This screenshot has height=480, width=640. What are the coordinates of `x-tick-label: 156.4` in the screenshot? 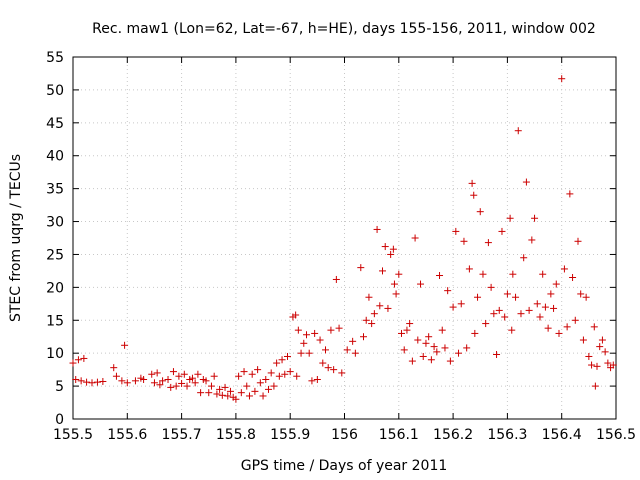 It's located at (562, 435).